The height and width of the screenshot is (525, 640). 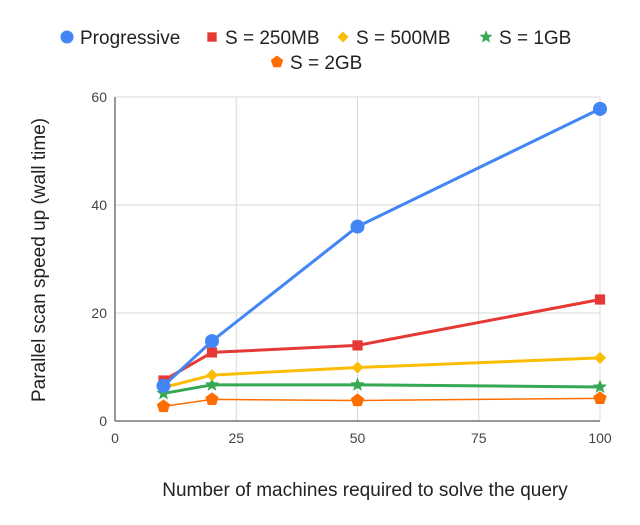 I want to click on legend-item: S = 250MB, so click(x=263, y=38).